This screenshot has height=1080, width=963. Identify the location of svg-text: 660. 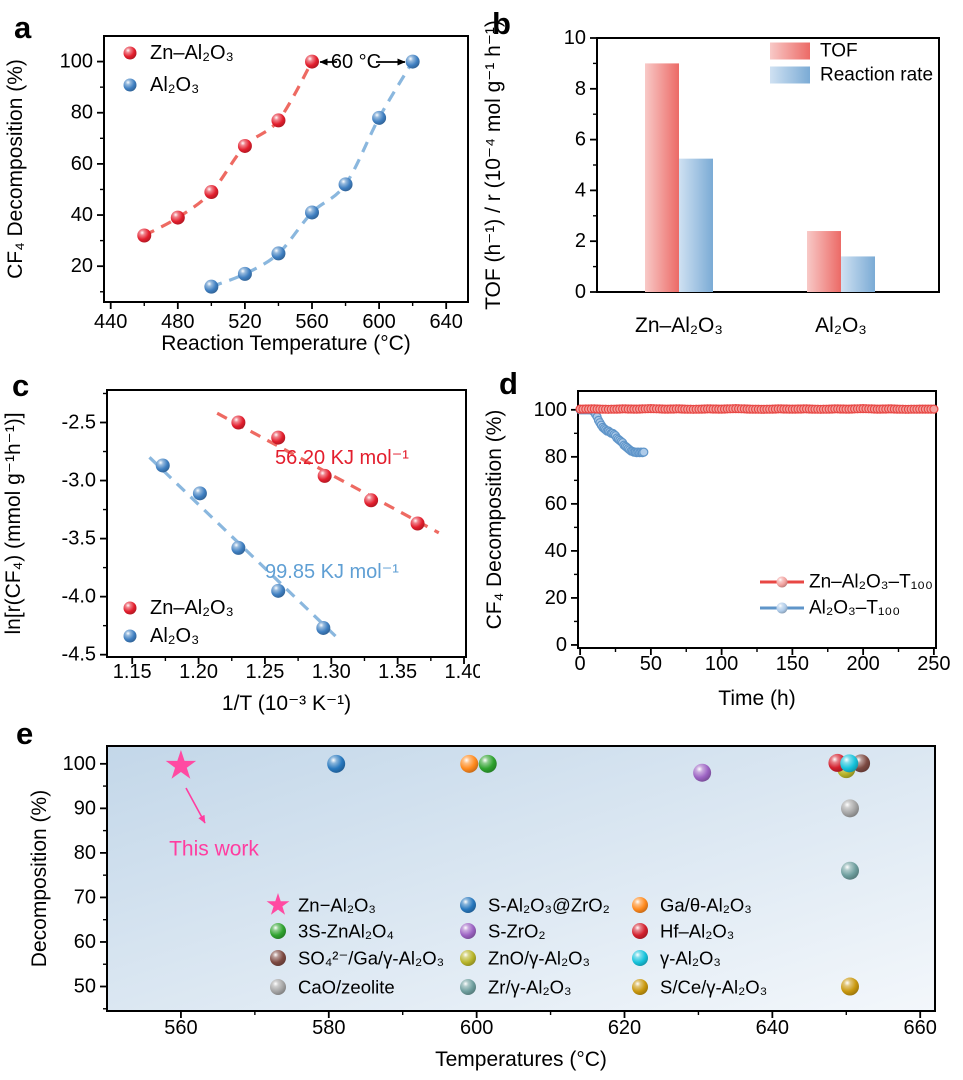
(920, 1028).